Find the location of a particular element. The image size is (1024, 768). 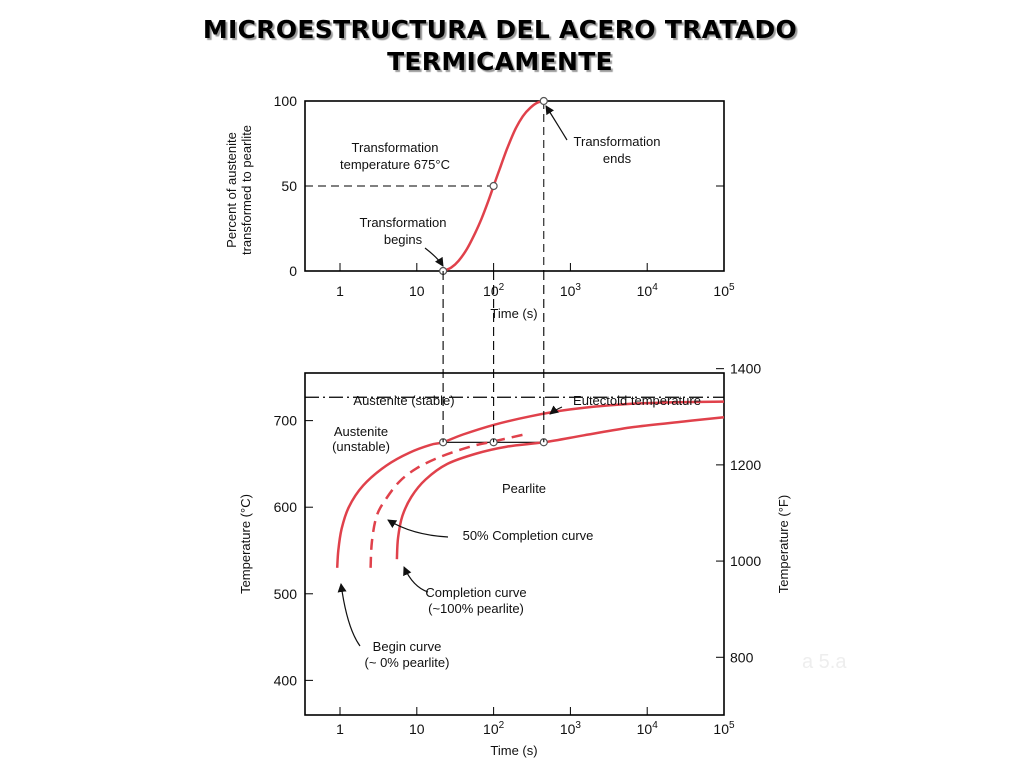

y-right-tick-label-1200: 1200 is located at coordinates (745, 465).